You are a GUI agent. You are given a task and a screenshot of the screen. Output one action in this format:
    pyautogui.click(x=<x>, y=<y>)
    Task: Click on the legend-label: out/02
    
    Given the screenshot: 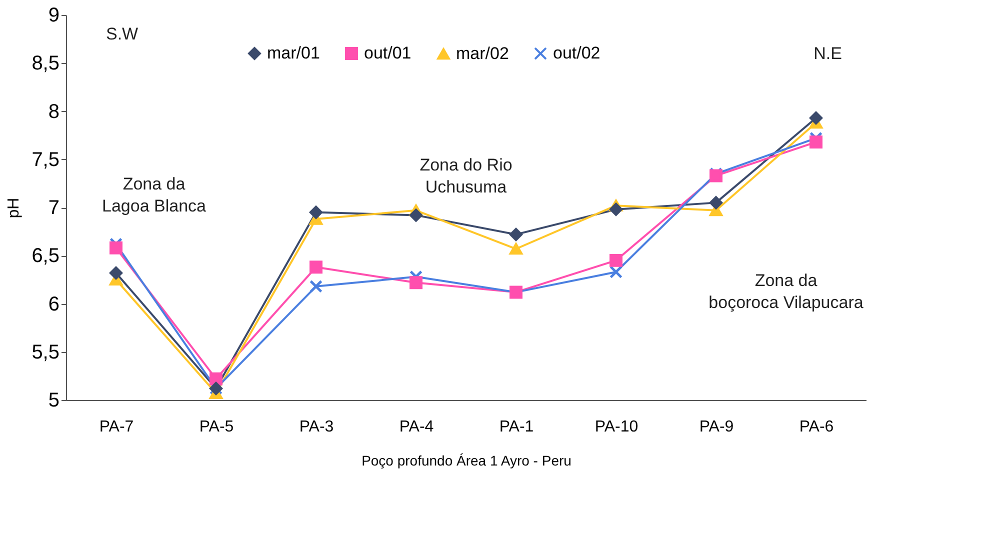 What is the action you would take?
    pyautogui.click(x=576, y=53)
    